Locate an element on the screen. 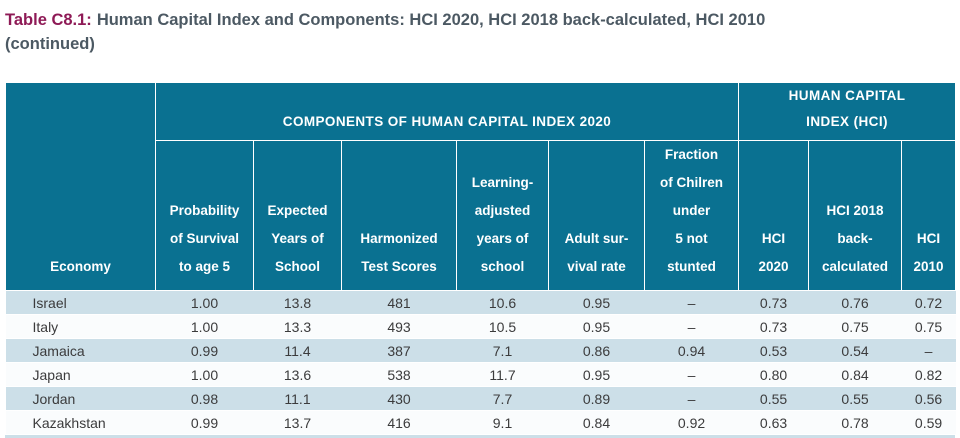 The image size is (960, 438). value-cell: 7.7 is located at coordinates (502, 398).